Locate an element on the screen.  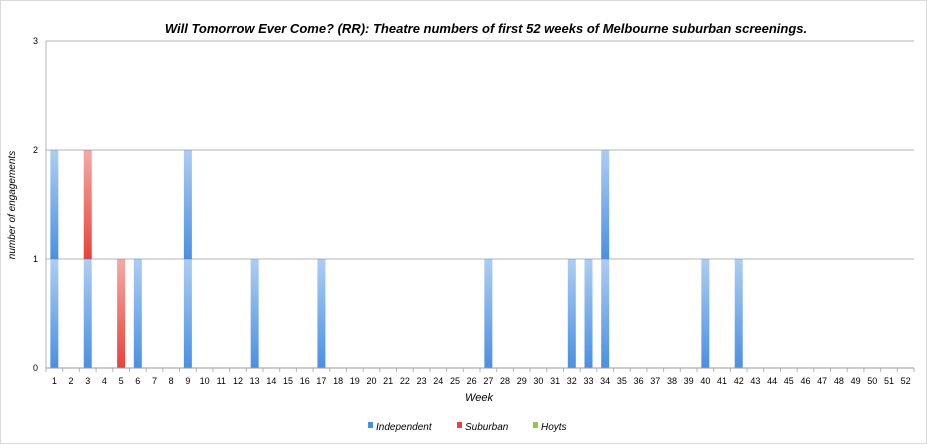
y-tick-label: 2 is located at coordinates (35, 150).